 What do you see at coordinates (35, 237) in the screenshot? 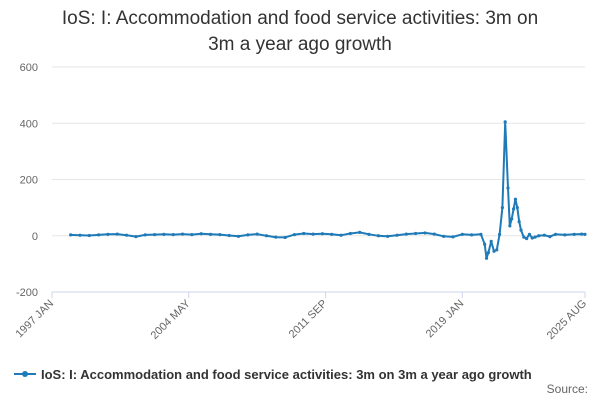
I see `y-tick-label: 0` at bounding box center [35, 237].